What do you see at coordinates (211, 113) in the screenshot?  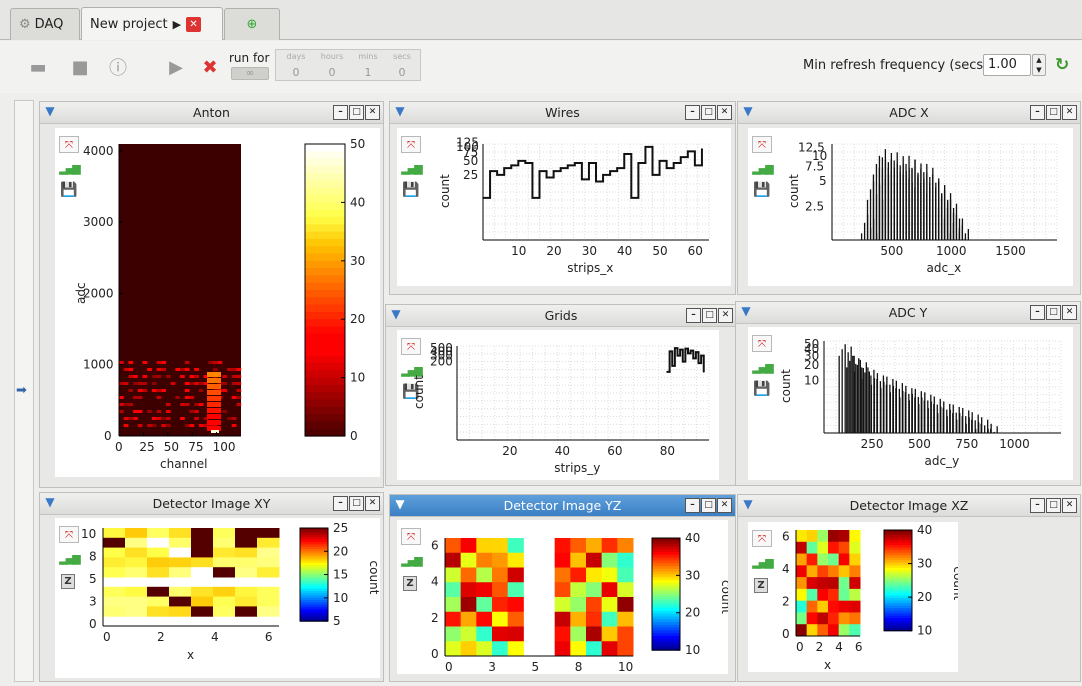 I see `panel-title-bar: ▼ Anton – □ ✕` at bounding box center [211, 113].